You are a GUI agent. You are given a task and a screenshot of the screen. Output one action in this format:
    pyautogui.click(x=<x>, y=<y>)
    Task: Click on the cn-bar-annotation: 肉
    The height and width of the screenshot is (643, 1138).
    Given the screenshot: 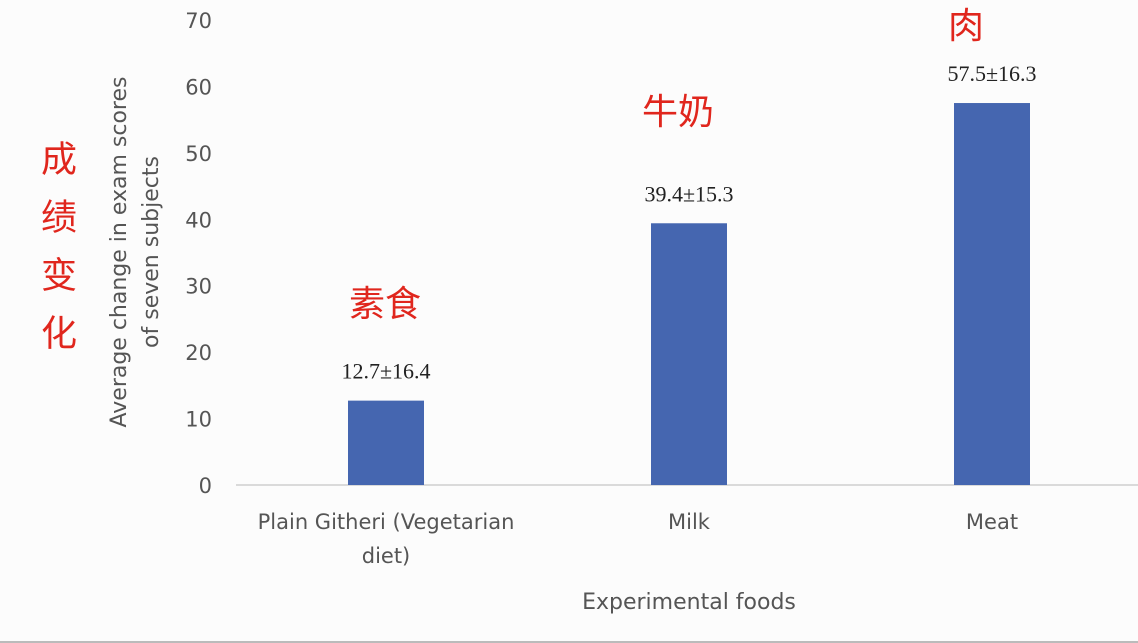 What is the action you would take?
    pyautogui.click(x=966, y=26)
    